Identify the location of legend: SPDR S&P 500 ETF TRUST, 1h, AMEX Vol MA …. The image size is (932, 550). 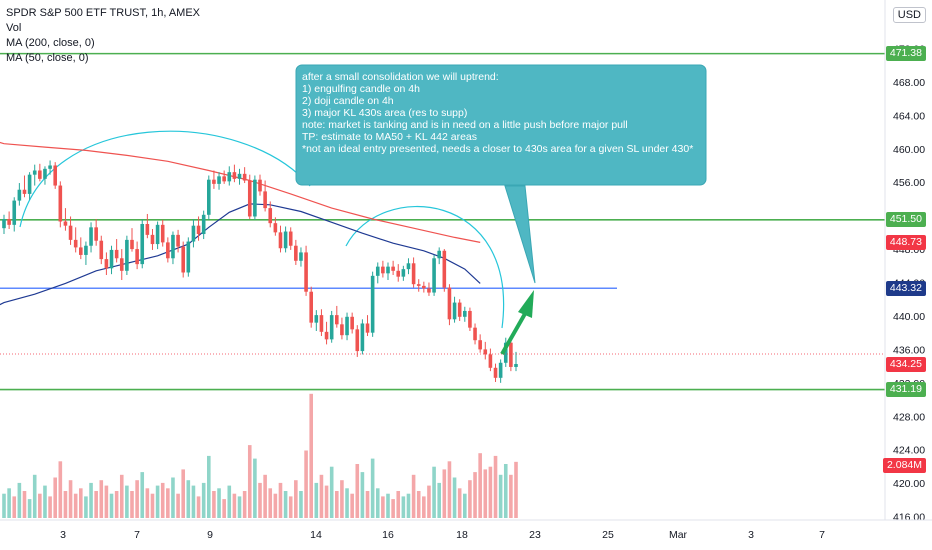
(103, 36).